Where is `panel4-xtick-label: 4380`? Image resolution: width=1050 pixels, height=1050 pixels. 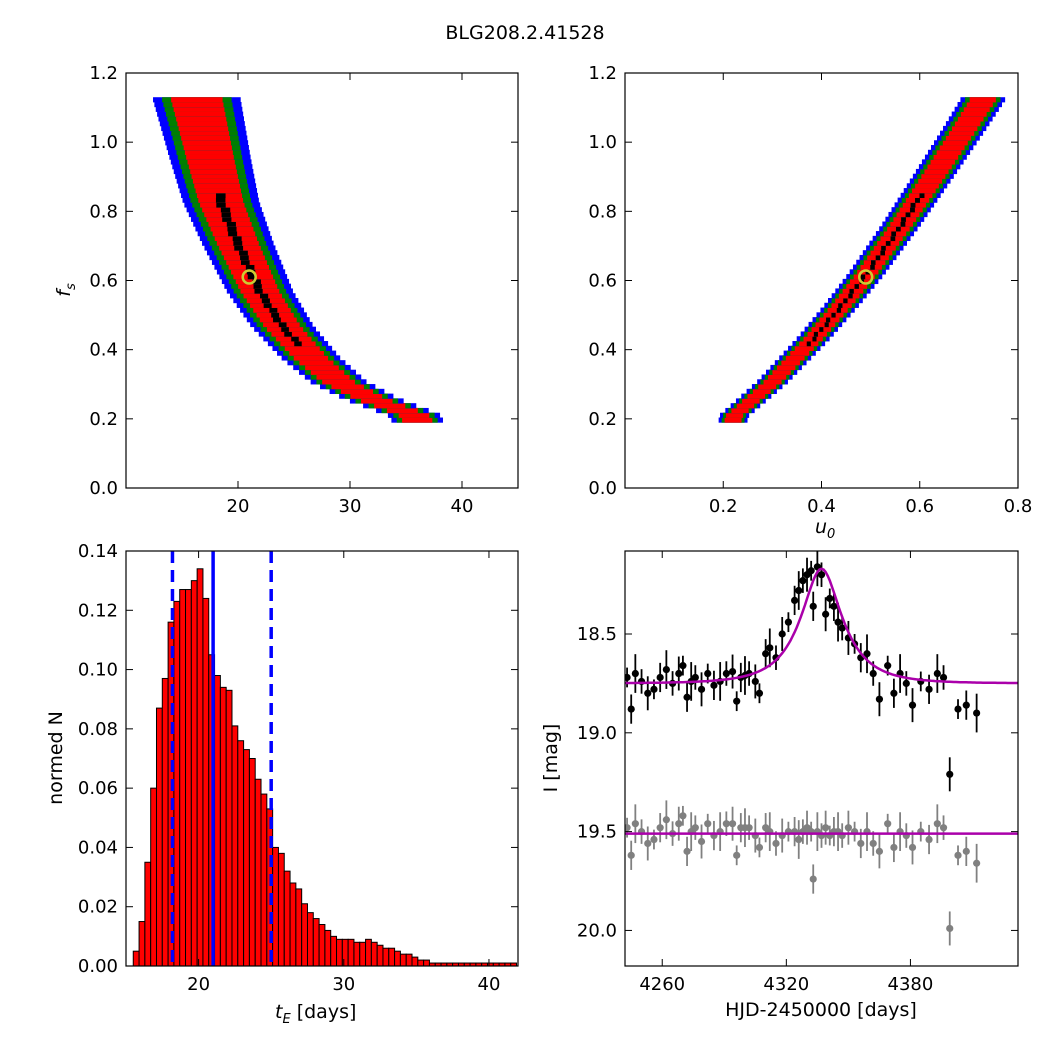
panel4-xtick-label: 4380 is located at coordinates (911, 984).